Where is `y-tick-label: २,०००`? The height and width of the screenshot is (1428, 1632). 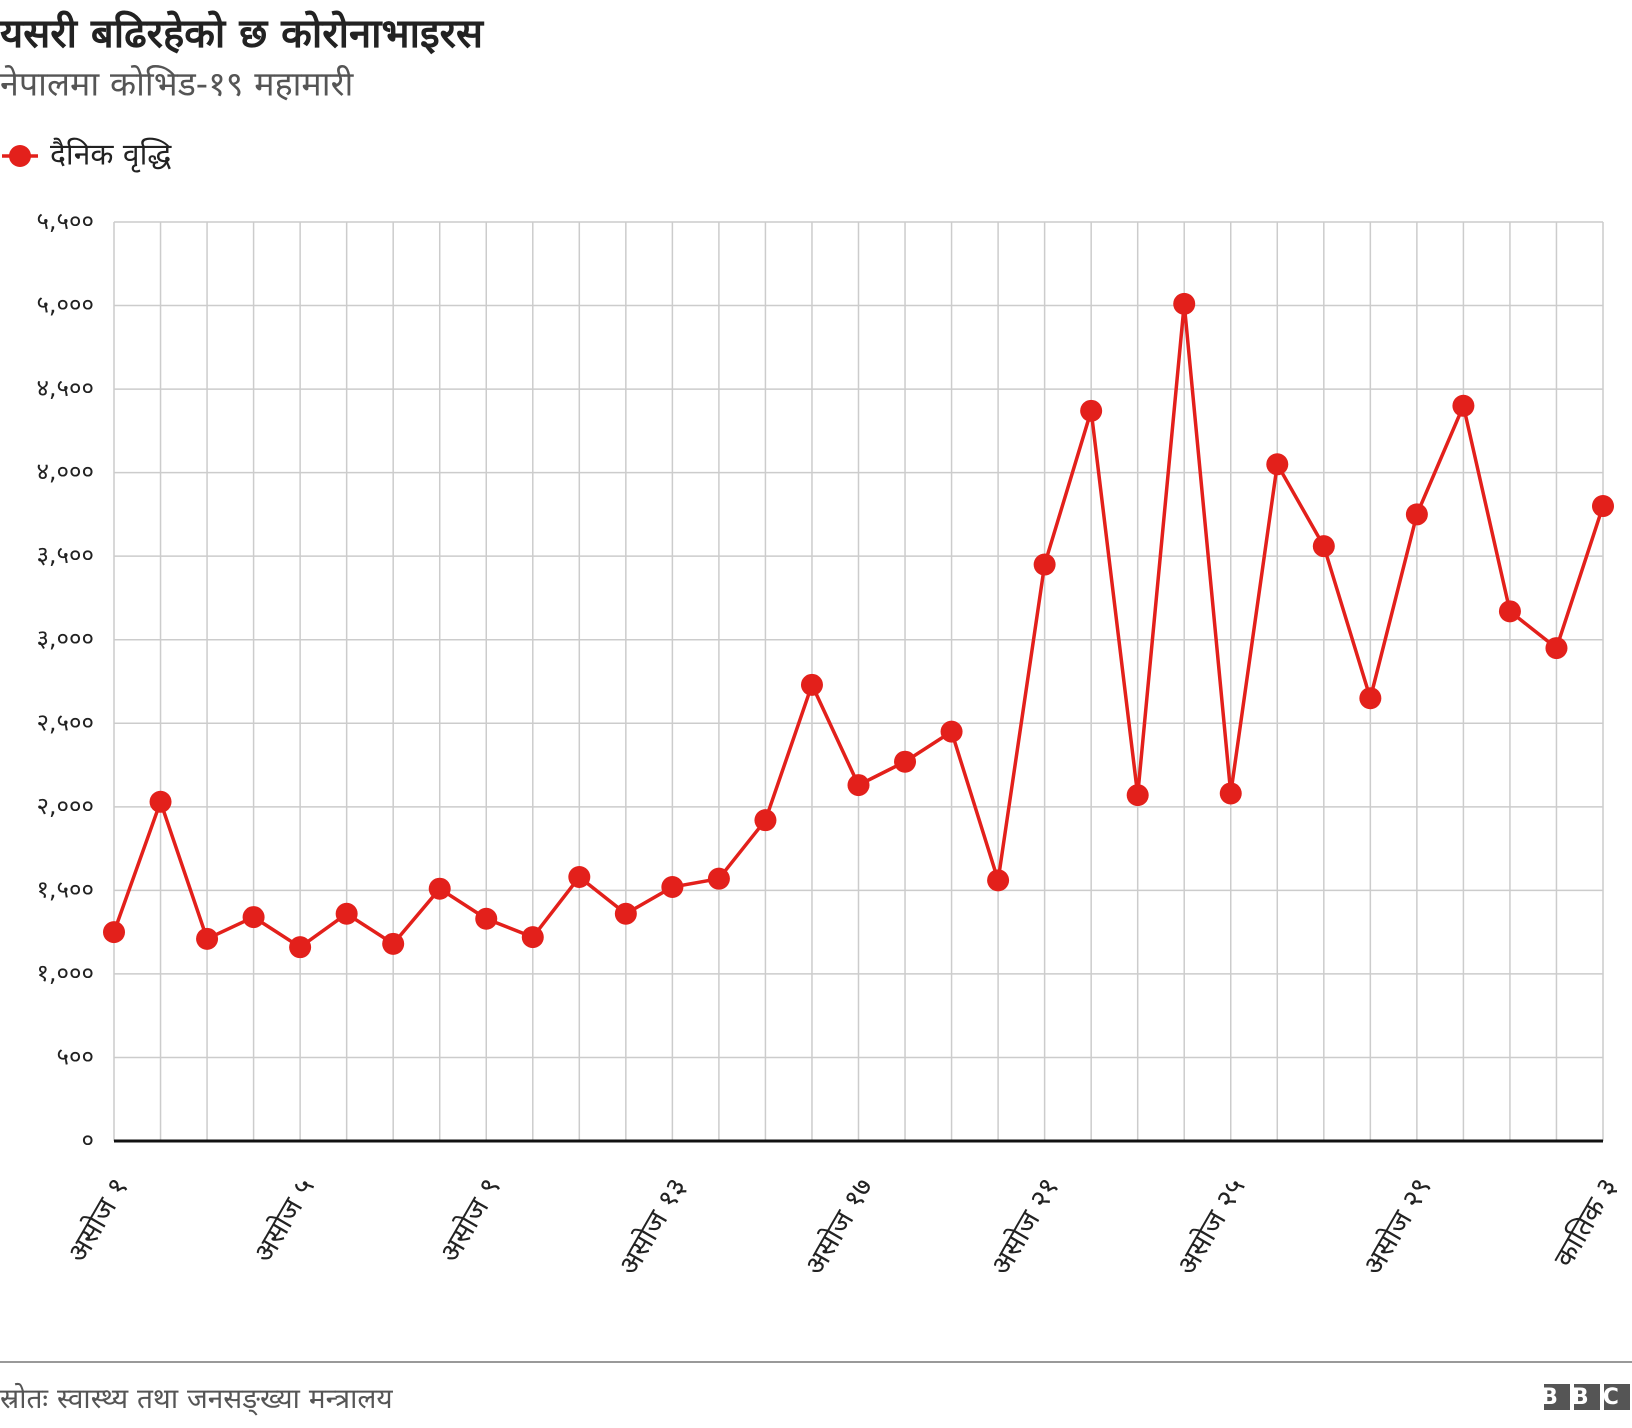
y-tick-label: २,००० is located at coordinates (65, 806).